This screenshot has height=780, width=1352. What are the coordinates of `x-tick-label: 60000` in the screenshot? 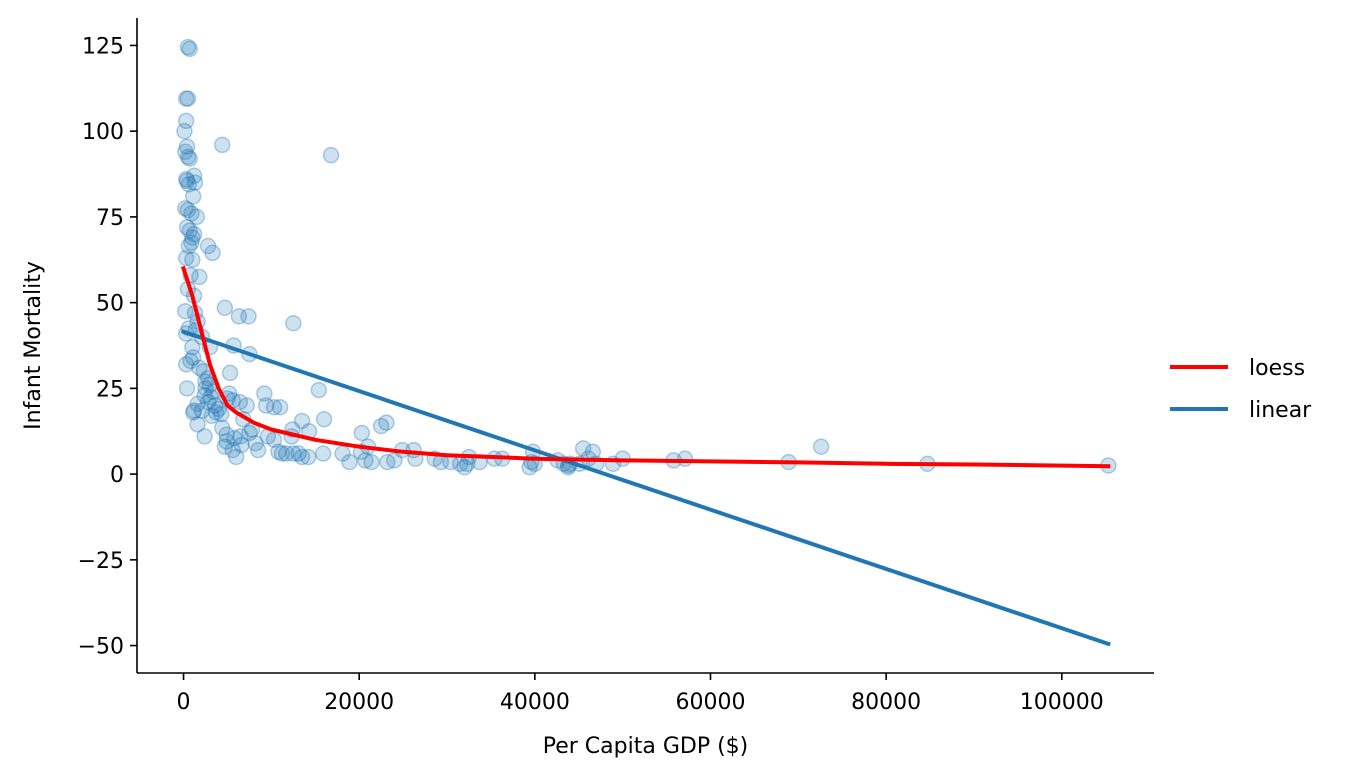 It's located at (710, 702).